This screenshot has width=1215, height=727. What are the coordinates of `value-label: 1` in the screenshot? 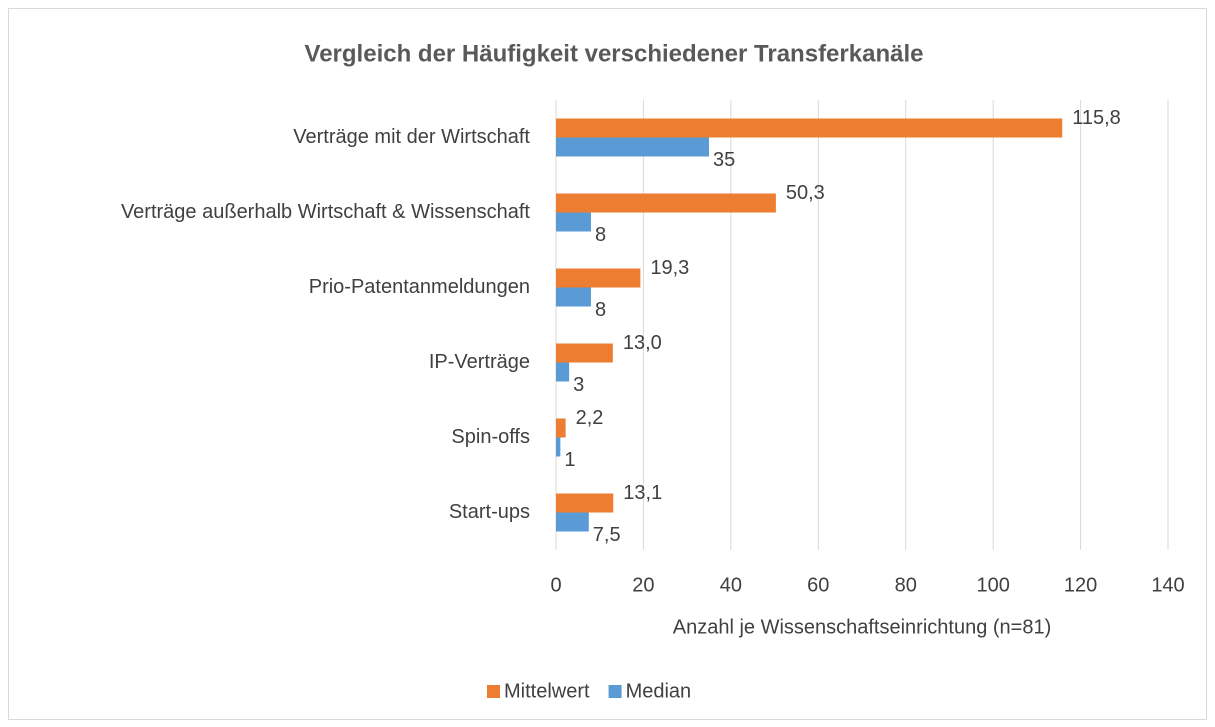 It's located at (569, 460).